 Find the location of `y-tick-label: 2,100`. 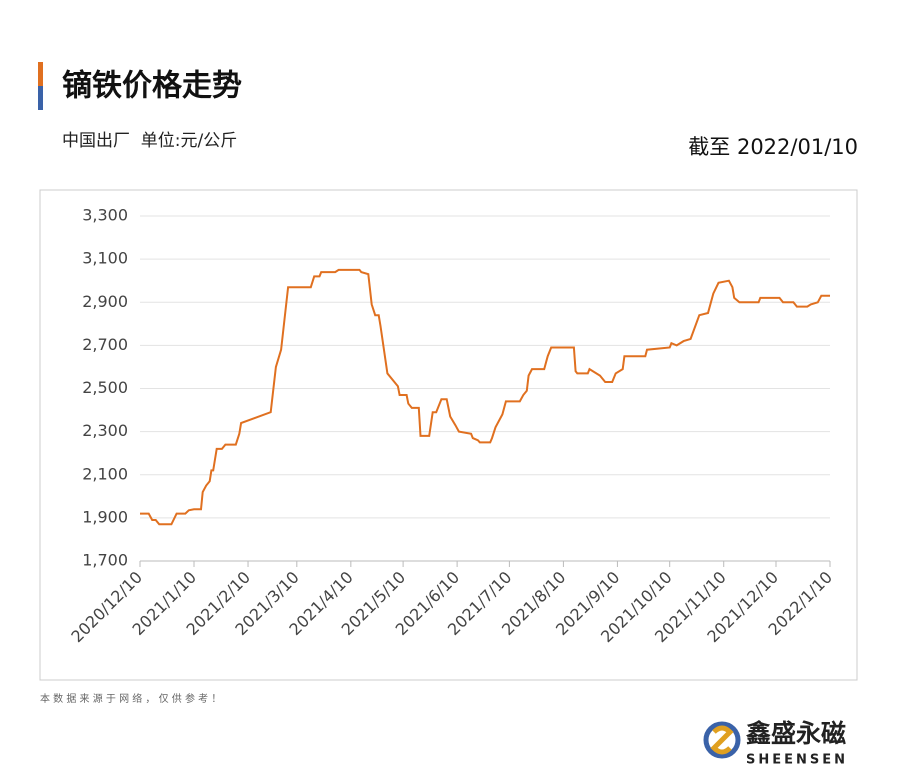

y-tick-label: 2,100 is located at coordinates (105, 473).